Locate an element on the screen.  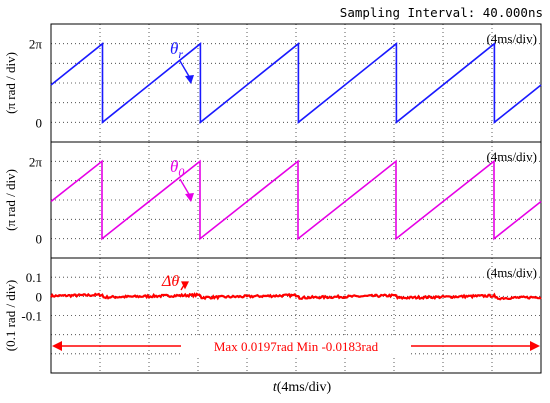
theta-r-annotation: θr is located at coordinates (176, 50).